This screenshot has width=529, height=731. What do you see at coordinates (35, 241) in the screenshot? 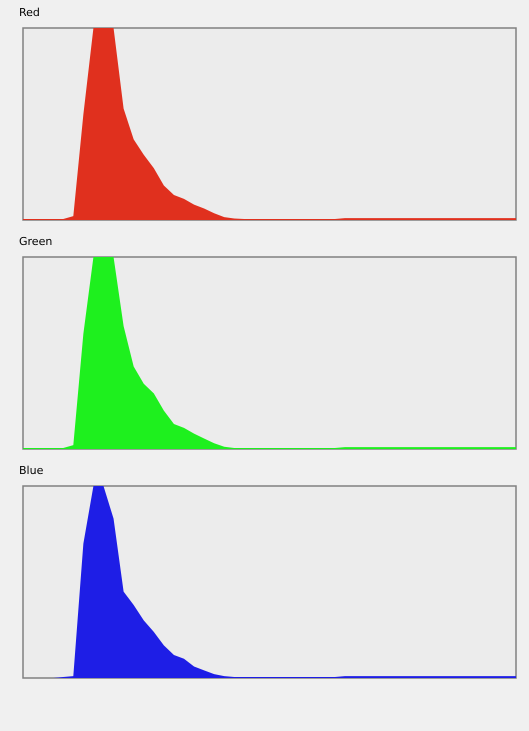
I see `chart-title: Green` at bounding box center [35, 241].